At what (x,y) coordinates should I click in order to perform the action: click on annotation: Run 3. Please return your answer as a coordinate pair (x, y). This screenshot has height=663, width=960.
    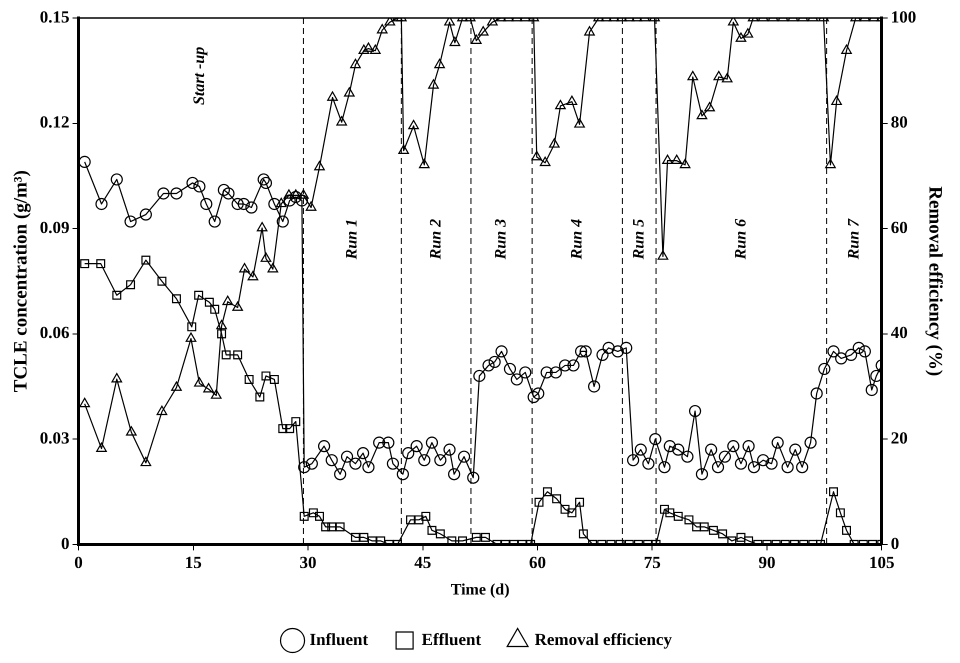
    Looking at the image, I should click on (501, 239).